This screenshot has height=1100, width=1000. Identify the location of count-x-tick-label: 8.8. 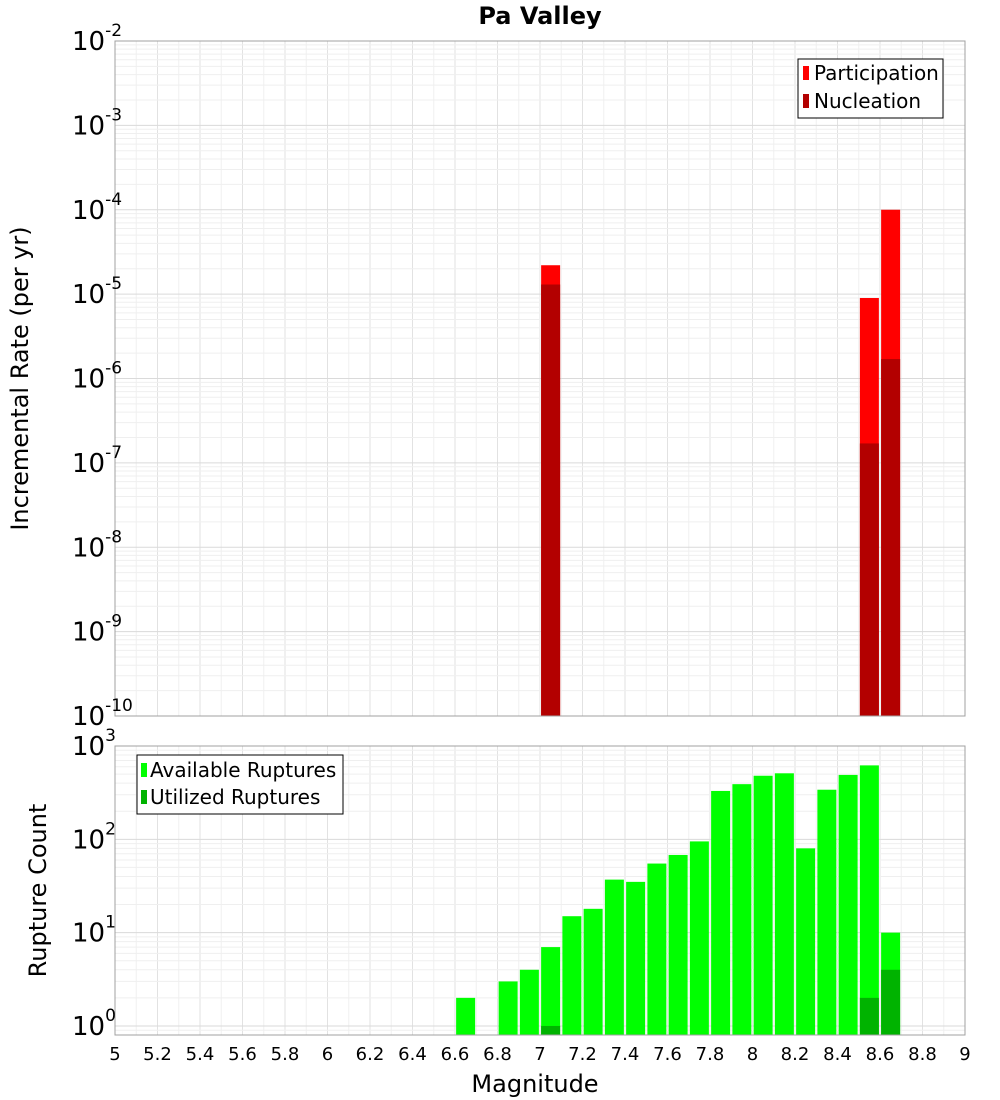
(922, 1054).